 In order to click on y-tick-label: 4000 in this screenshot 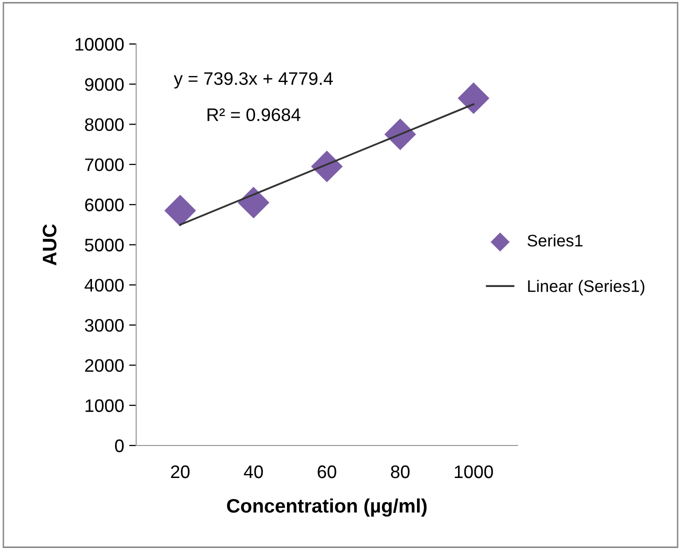, I will do `click(104, 285)`.